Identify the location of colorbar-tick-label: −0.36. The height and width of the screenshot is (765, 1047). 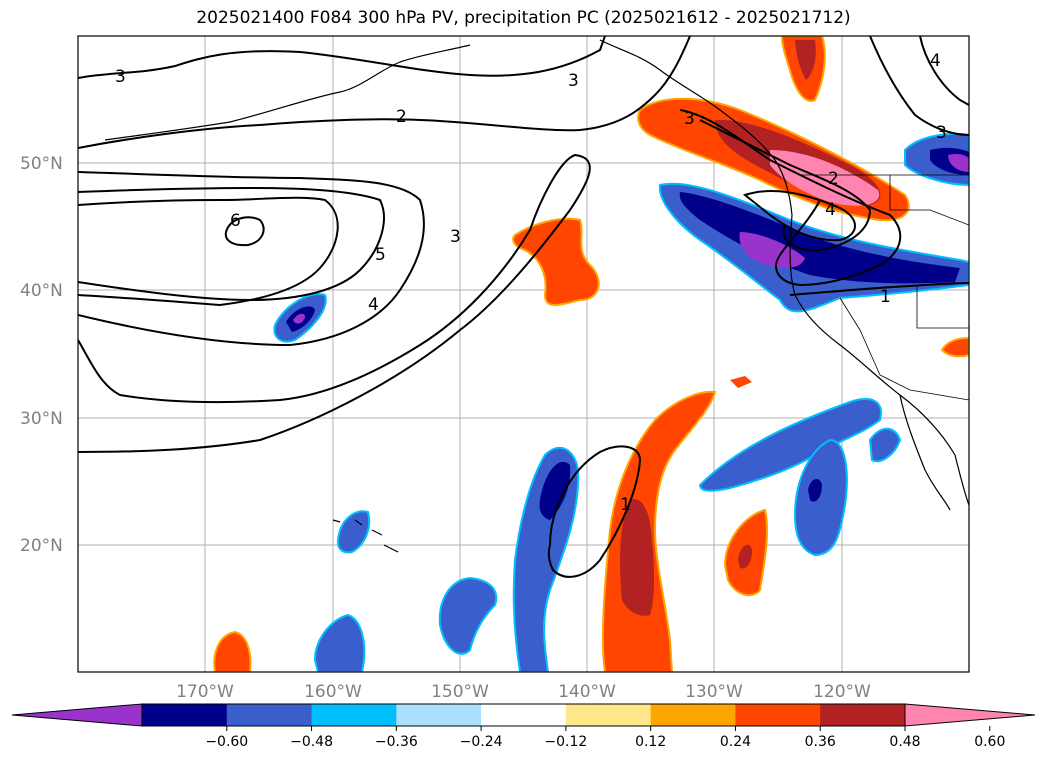
(396, 742).